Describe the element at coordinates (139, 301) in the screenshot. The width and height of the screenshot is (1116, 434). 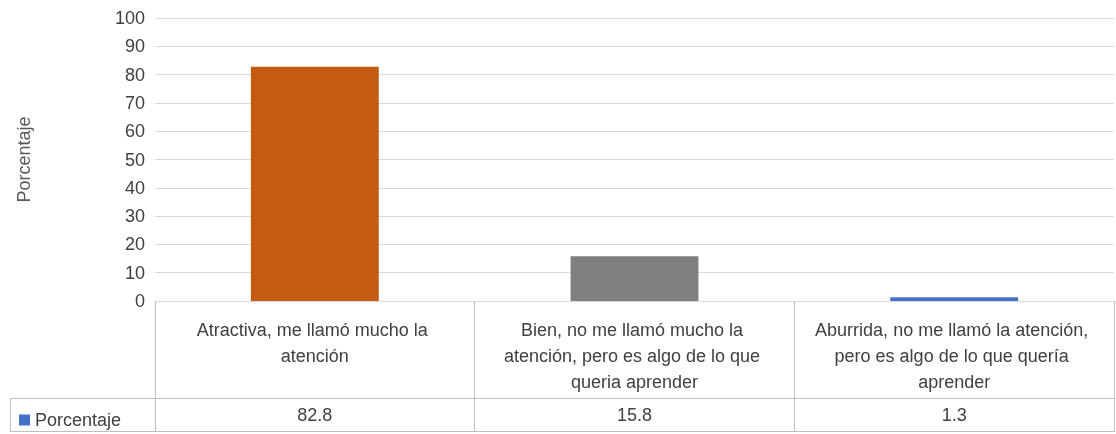
I see `y-tick-label: 0` at that location.